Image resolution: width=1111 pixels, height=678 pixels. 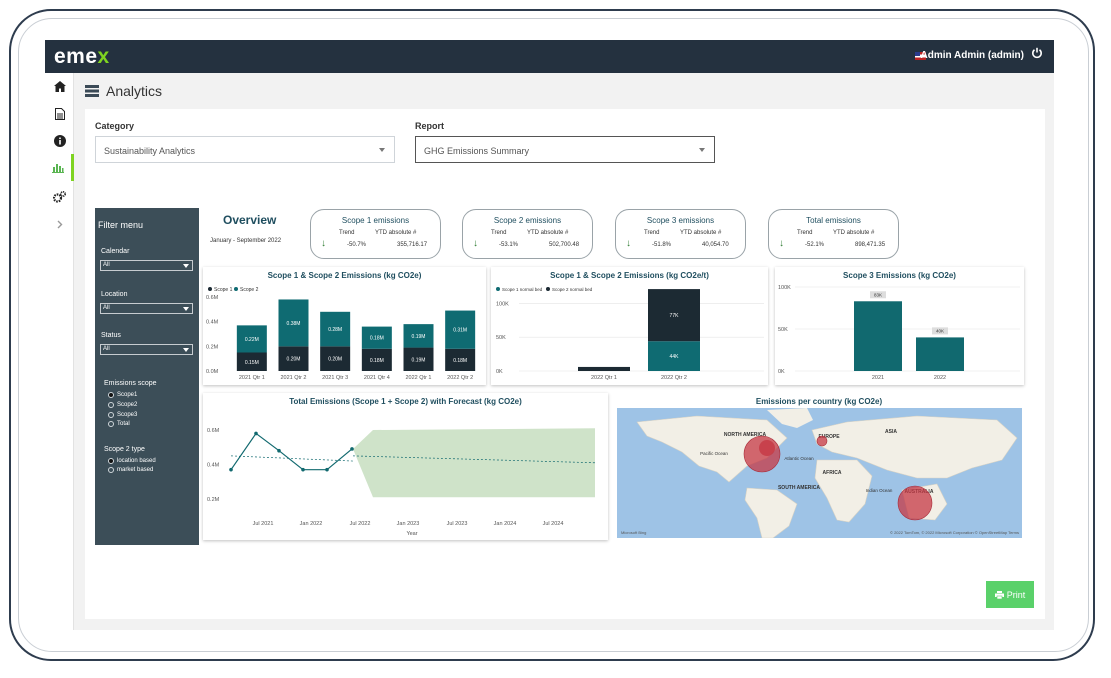 What do you see at coordinates (878, 295) in the screenshot?
I see `data-label-bg` at bounding box center [878, 295].